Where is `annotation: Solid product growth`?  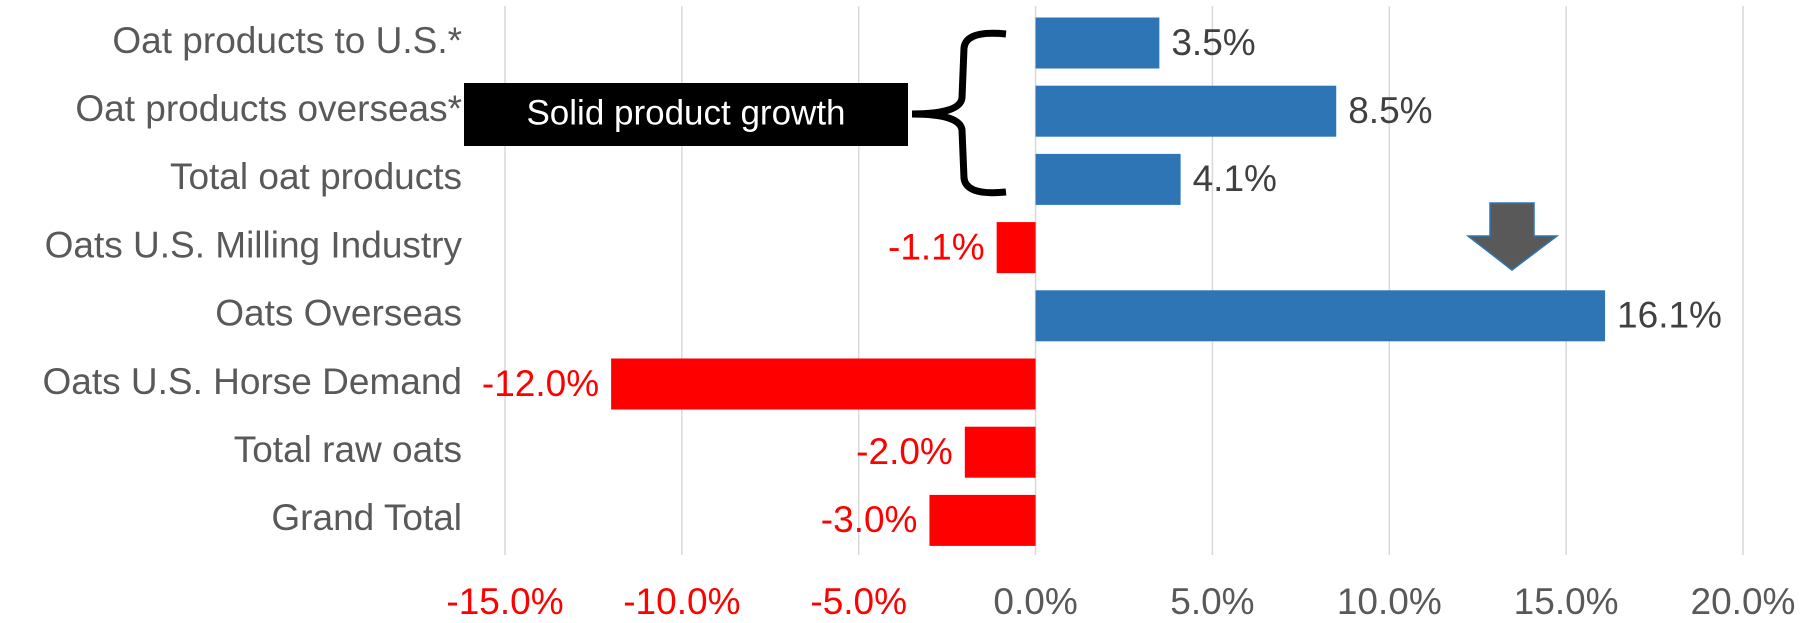
annotation: Solid product growth is located at coordinates (685, 112).